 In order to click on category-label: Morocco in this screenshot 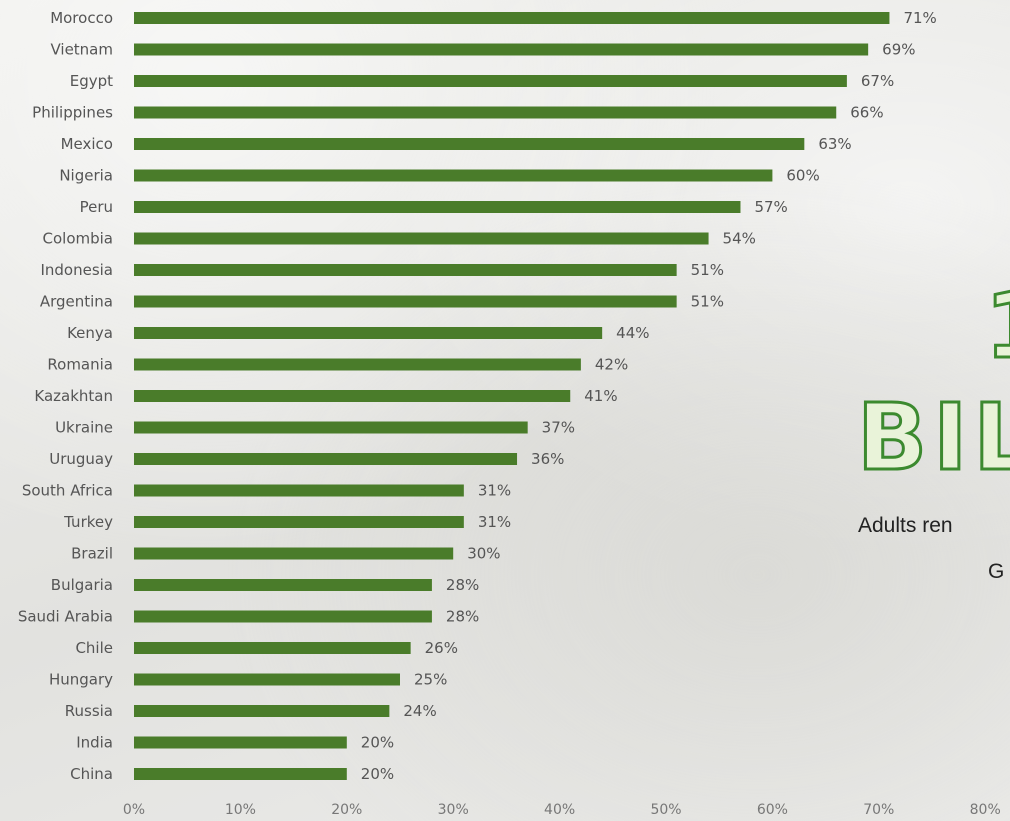, I will do `click(81, 18)`.